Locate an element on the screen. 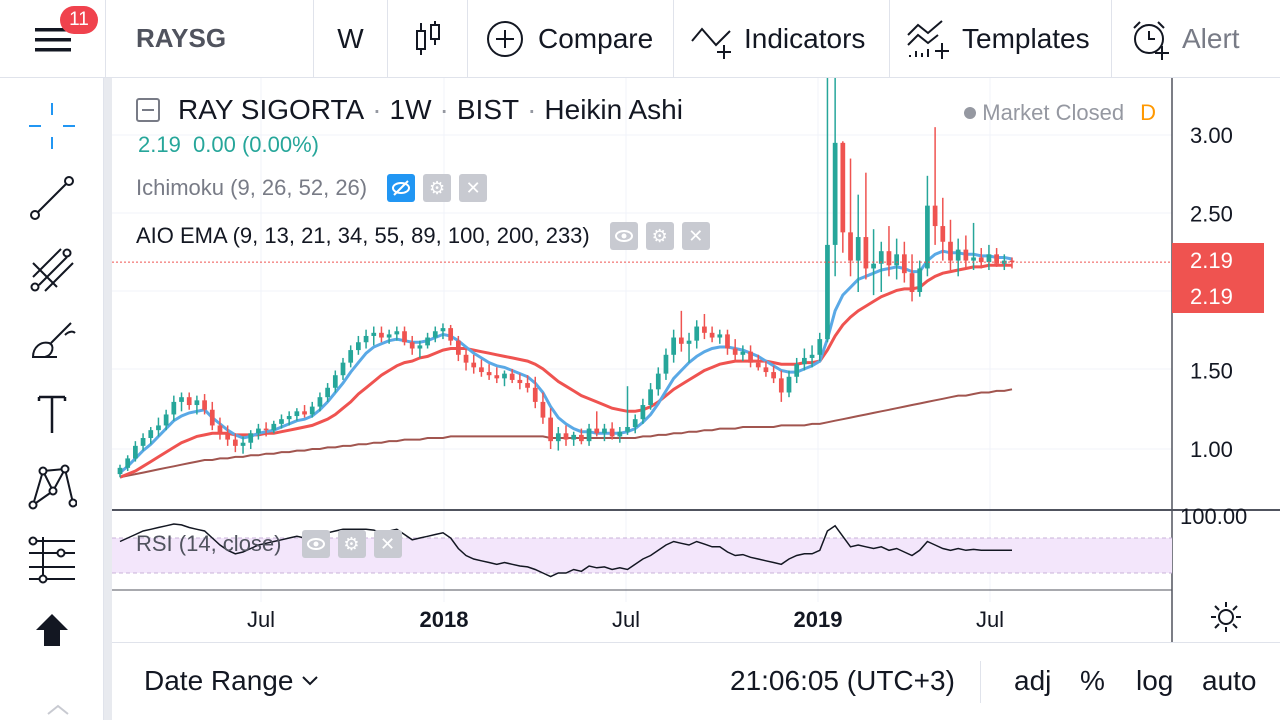  main-series-legend: RAY SIGORTA · 1W · BIST · Heikin Ashi is located at coordinates (409, 110).